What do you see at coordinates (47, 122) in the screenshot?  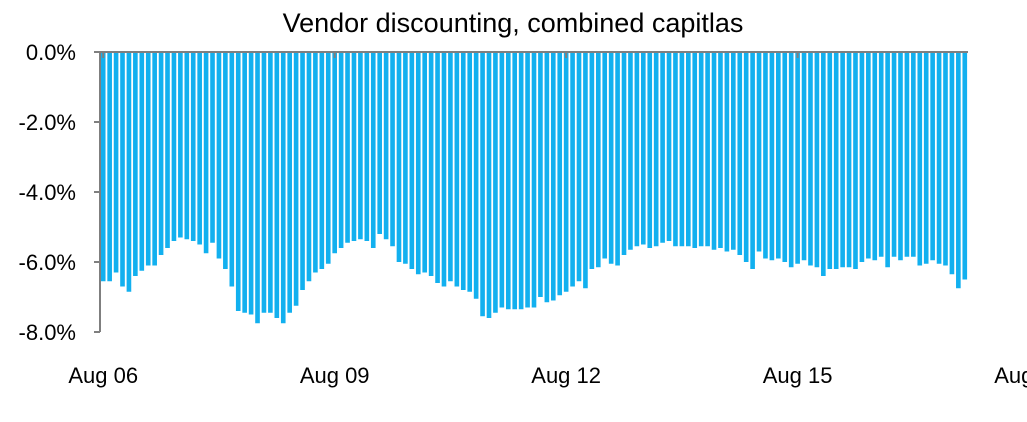 I see `y-tick-label: -2.0%` at bounding box center [47, 122].